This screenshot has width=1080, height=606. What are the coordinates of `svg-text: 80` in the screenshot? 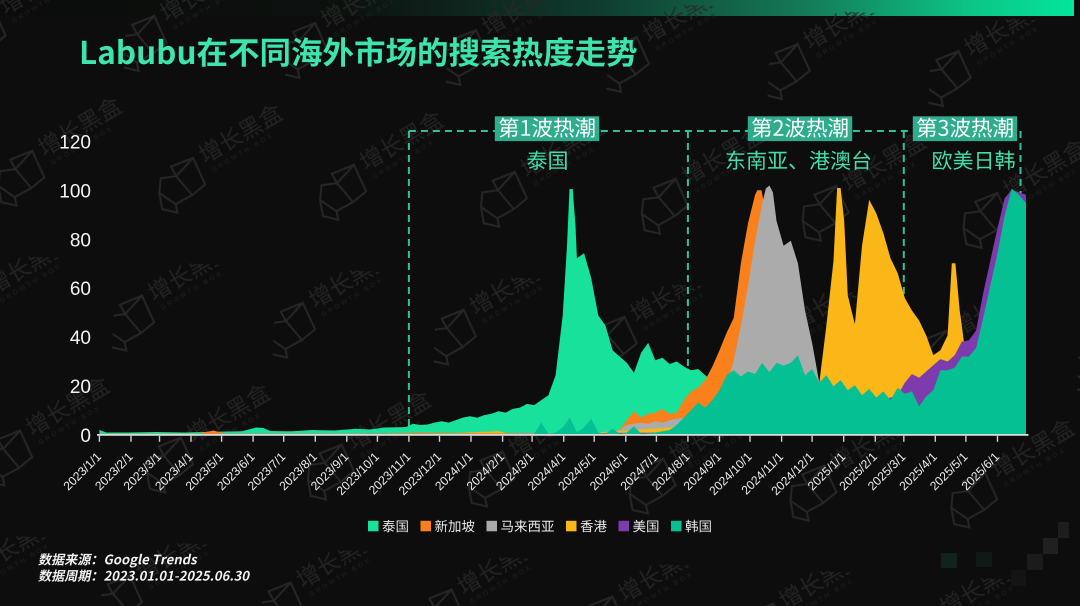 It's located at (80, 240).